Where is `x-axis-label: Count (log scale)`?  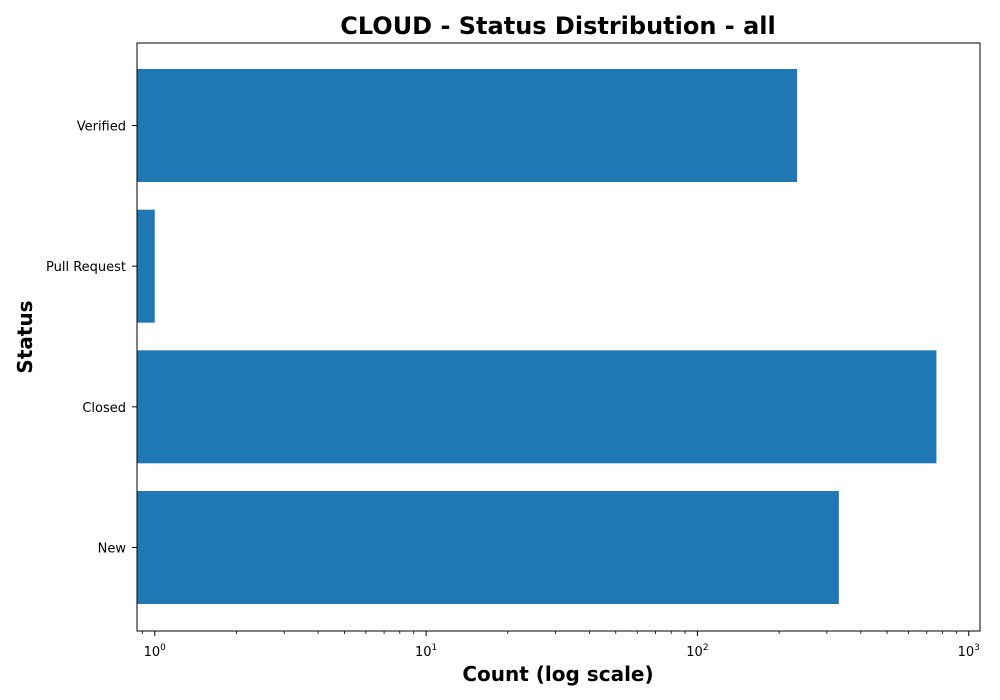
x-axis-label: Count (log scale) is located at coordinates (557, 674).